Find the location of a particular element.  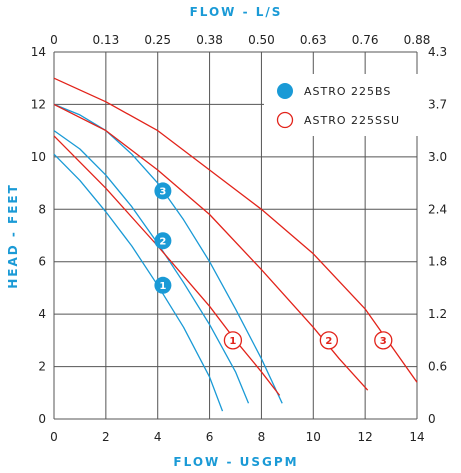

x2-tick-label: 0.25 is located at coordinates (157, 40).